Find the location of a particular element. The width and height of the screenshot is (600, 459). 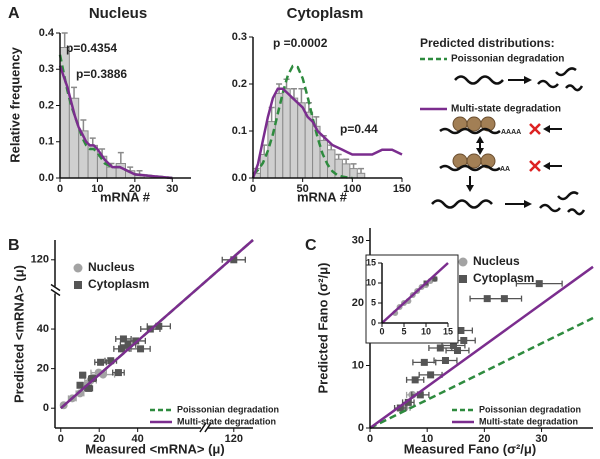

mrna is located at coordinates (462, 204).